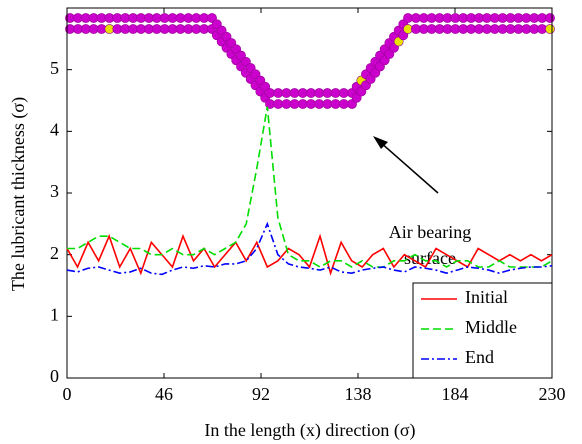 The height and width of the screenshot is (444, 582). What do you see at coordinates (409, 167) in the screenshot?
I see `annotation-arrow` at bounding box center [409, 167].